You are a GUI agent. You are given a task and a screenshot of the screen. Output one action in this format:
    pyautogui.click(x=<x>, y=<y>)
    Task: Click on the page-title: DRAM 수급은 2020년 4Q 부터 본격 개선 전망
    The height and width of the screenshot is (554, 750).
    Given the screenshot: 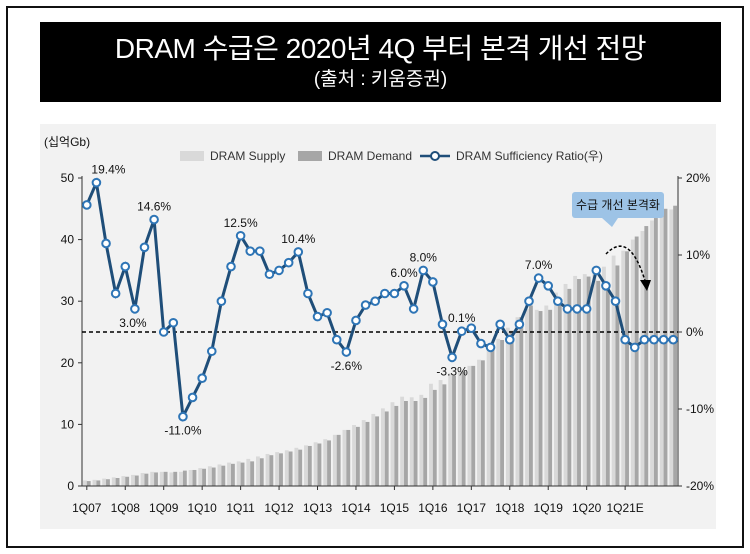 What is the action you would take?
    pyautogui.click(x=380, y=48)
    